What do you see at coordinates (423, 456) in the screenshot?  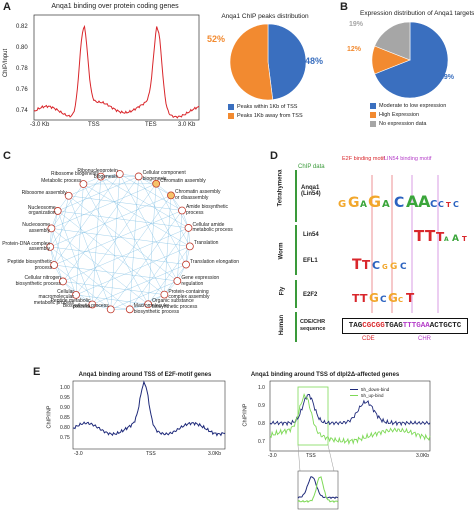 I see `x-tick: 3.0Kb` at bounding box center [423, 456].